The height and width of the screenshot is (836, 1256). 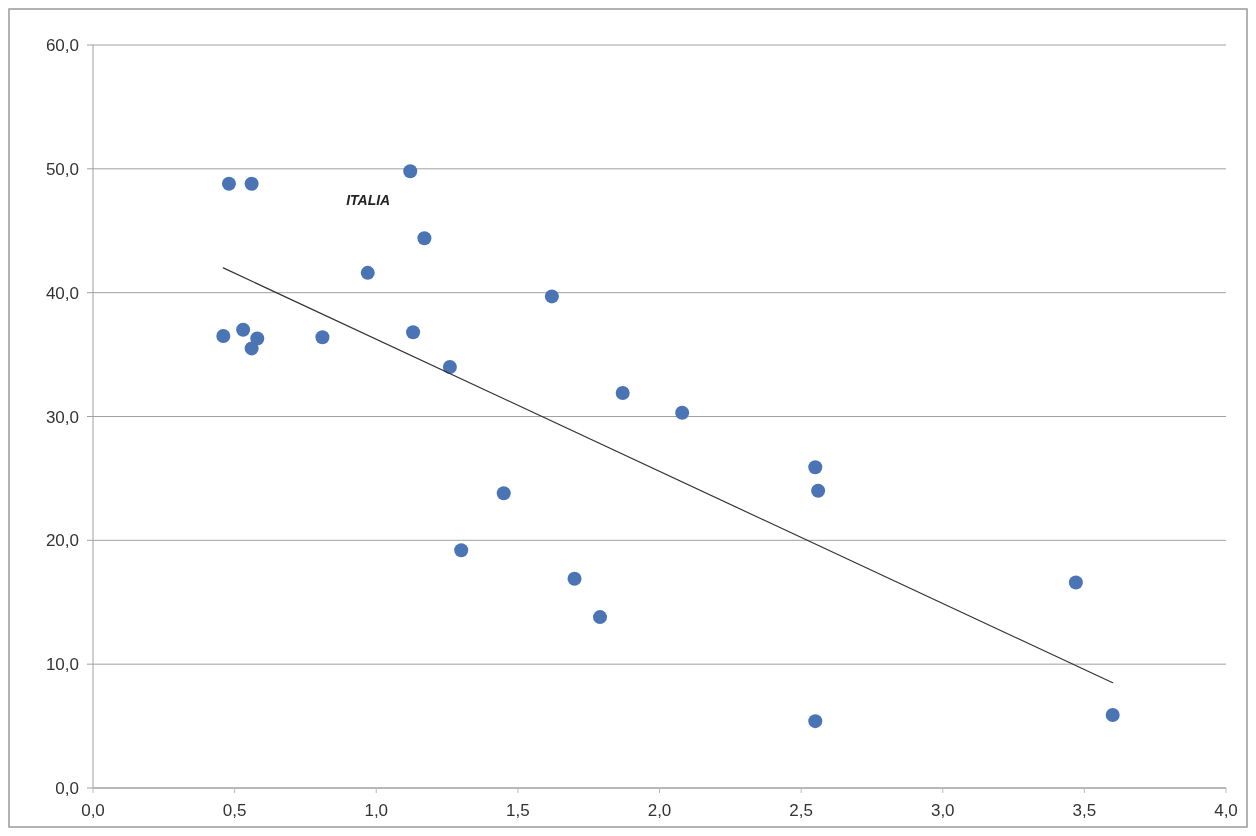 I want to click on x-tick-label: 0,5, so click(x=234, y=810).